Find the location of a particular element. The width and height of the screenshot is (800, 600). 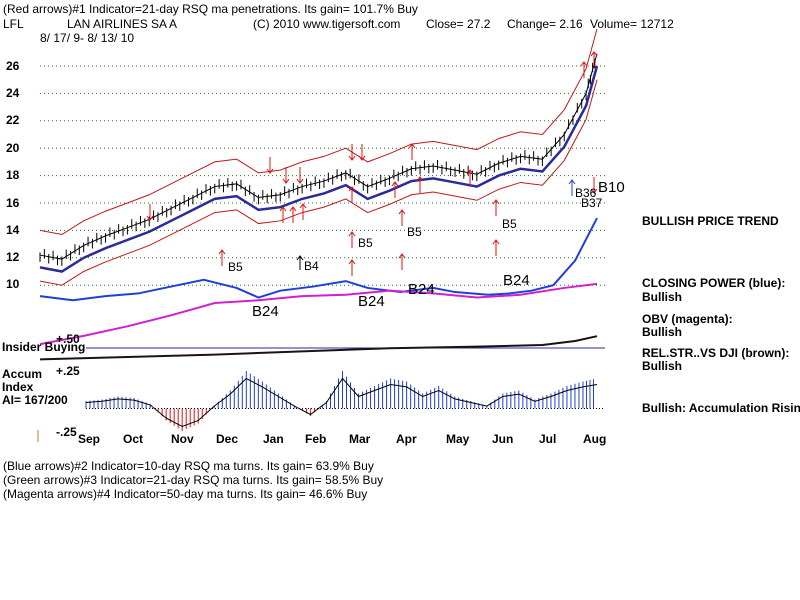

month-tick: Oct is located at coordinates (133, 439).